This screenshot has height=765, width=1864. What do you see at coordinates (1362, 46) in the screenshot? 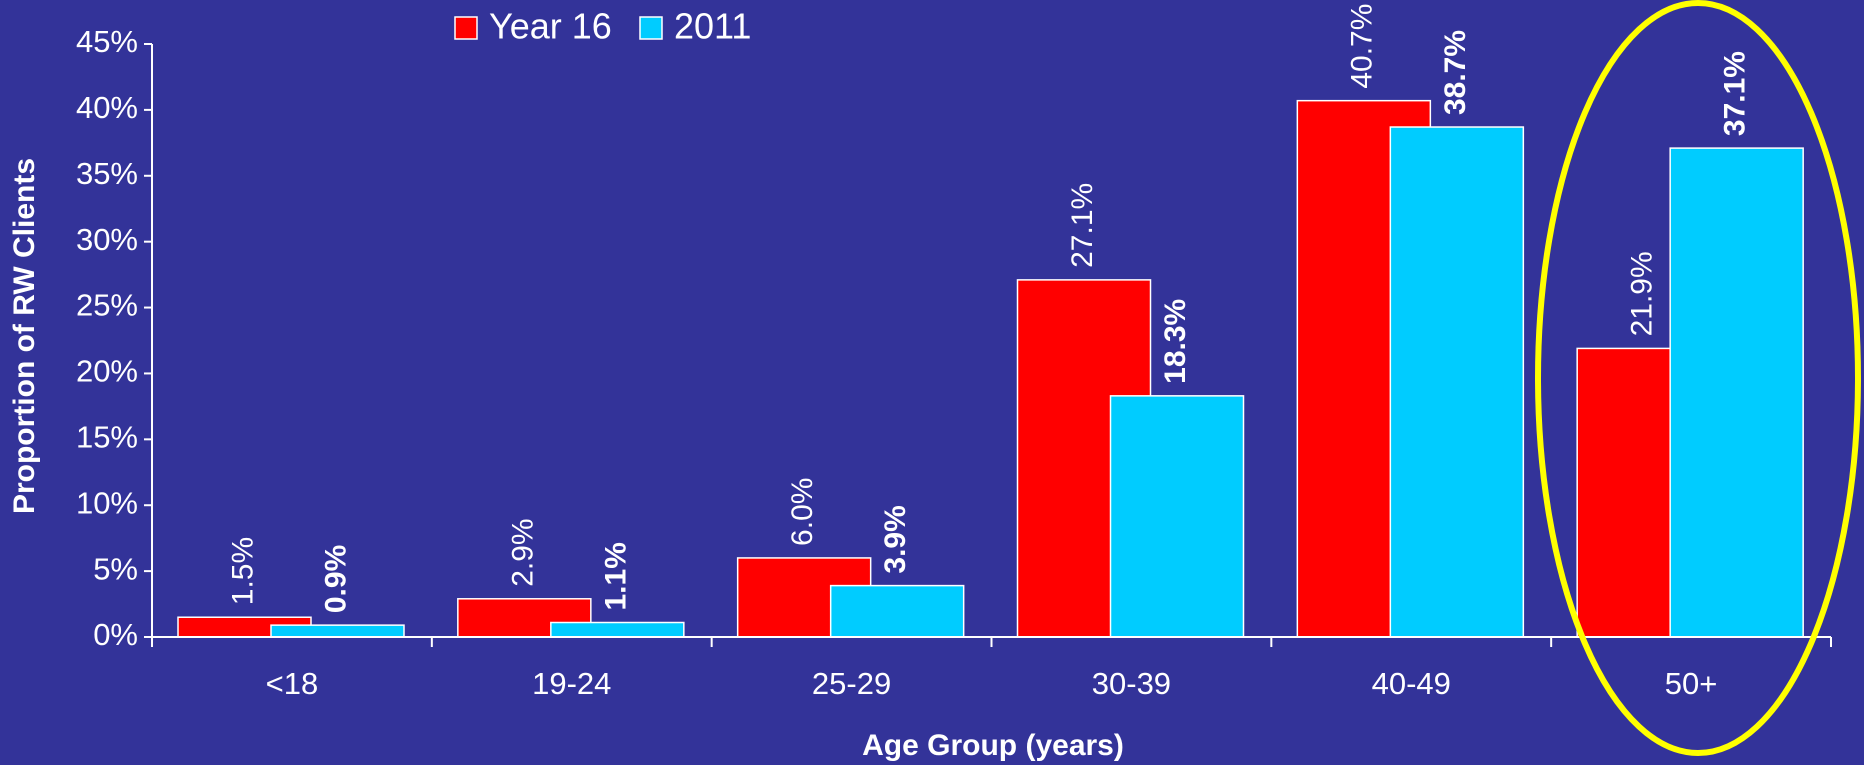
I see `value-label: 40.7%` at bounding box center [1362, 46].